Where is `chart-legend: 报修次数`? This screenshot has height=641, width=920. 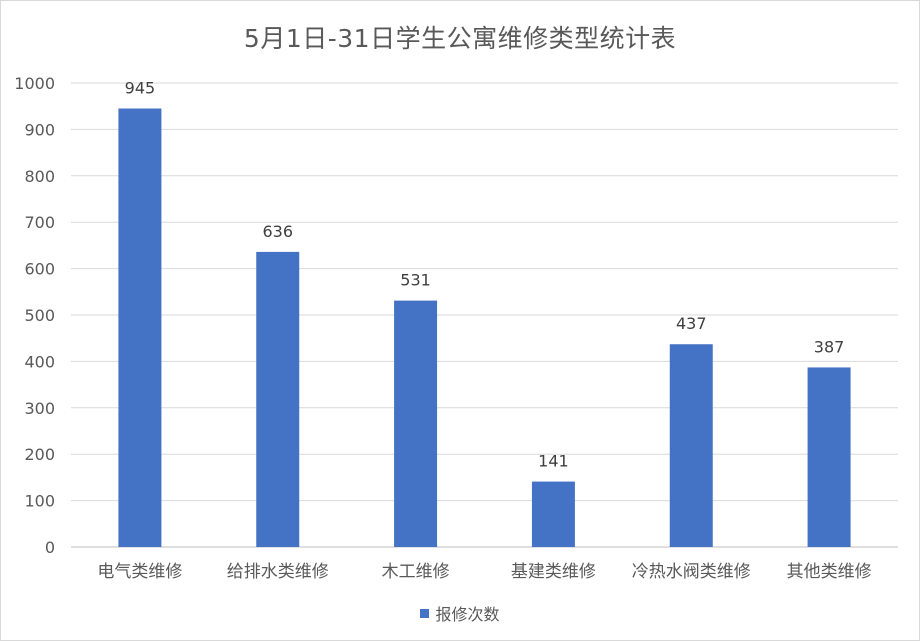 chart-legend: 报修次数 is located at coordinates (460, 613).